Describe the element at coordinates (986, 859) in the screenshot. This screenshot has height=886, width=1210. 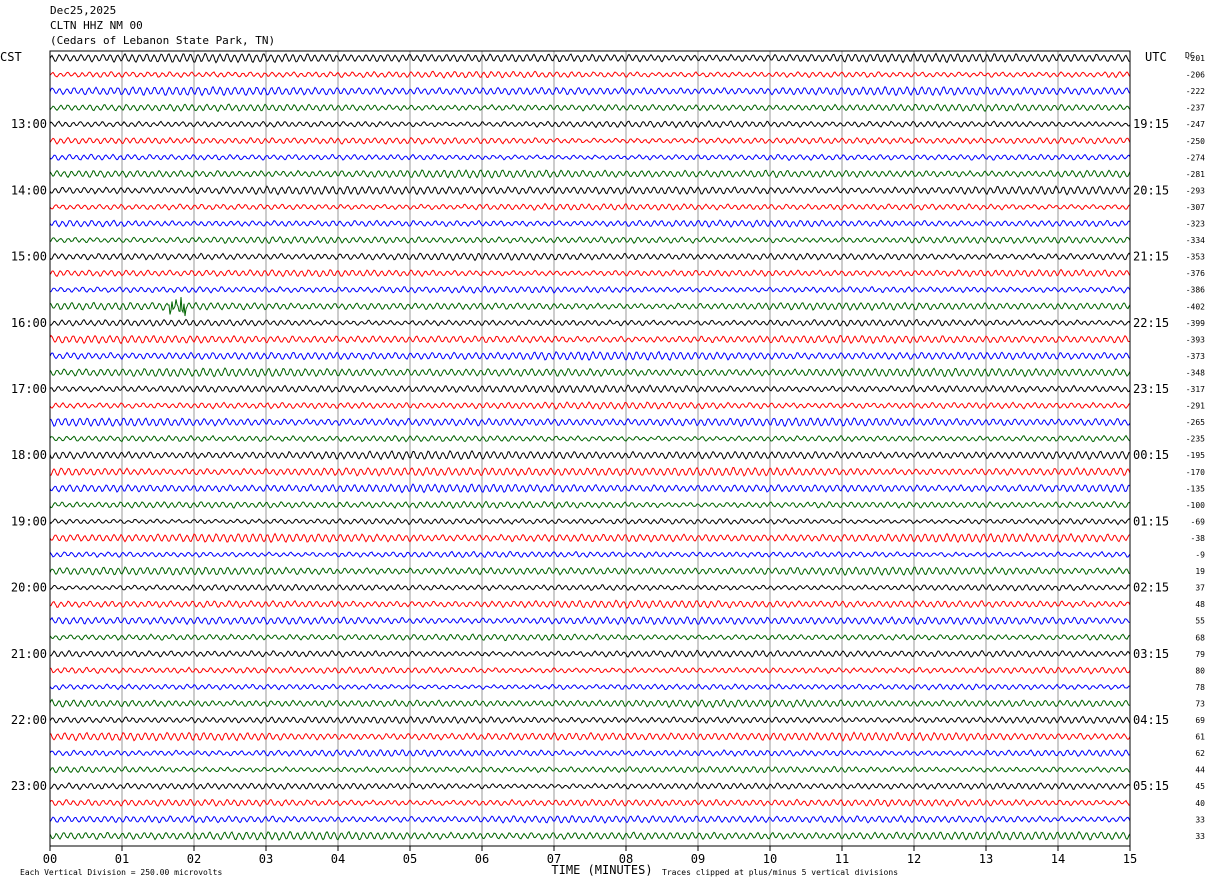
I see `x-tick-label-13: 13` at that location.